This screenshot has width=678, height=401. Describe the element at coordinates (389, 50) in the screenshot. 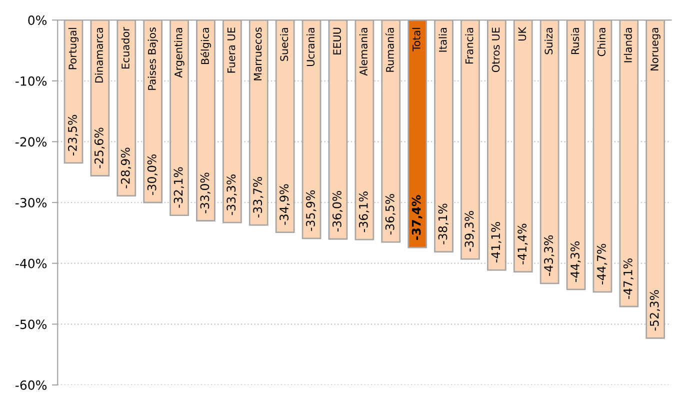

I see `x-tick-label: Rumanía` at that location.